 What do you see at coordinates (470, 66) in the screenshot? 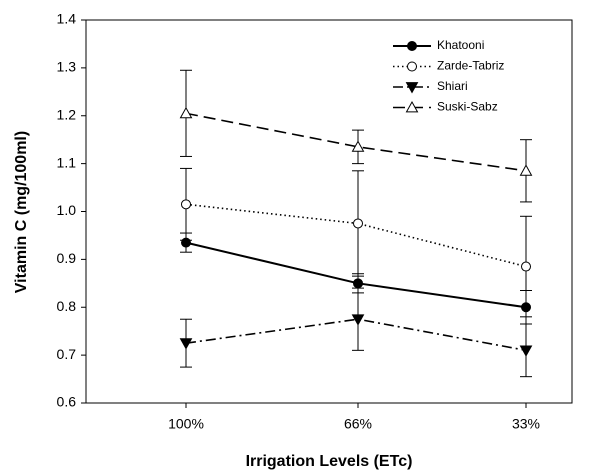
I see `legend-label: Zarde-Tabriz` at bounding box center [470, 66].